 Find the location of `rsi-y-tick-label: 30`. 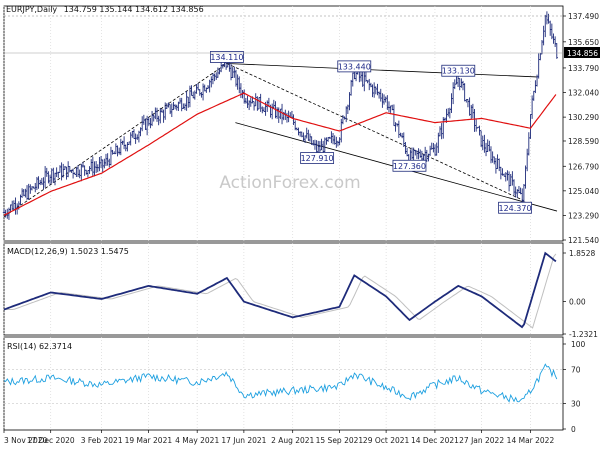

rsi-y-tick-label: 30 is located at coordinates (576, 404).